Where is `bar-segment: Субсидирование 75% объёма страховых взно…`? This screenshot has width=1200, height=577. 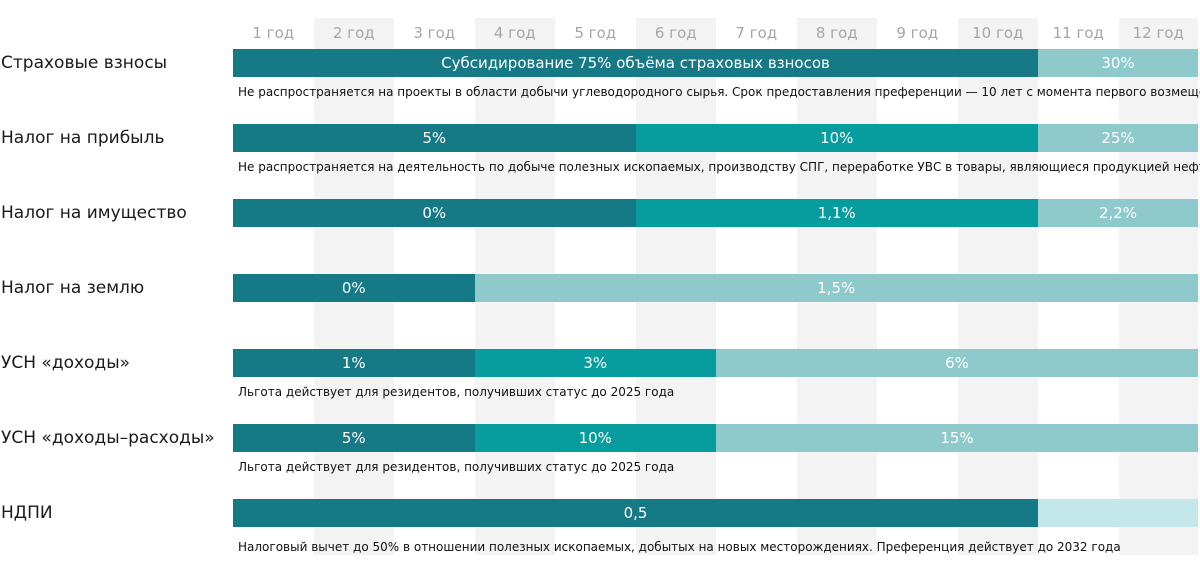 bar-segment: Субсидирование 75% объёма страховых взно… is located at coordinates (635, 63).